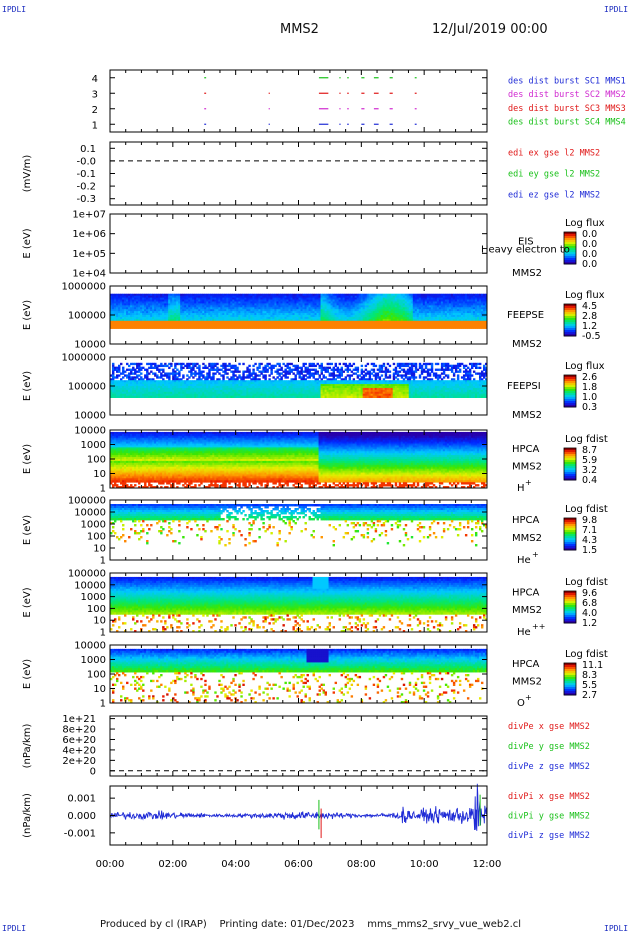  What do you see at coordinates (526, 242) in the screenshot?
I see `panel-eis-instrument: EIS` at bounding box center [526, 242].